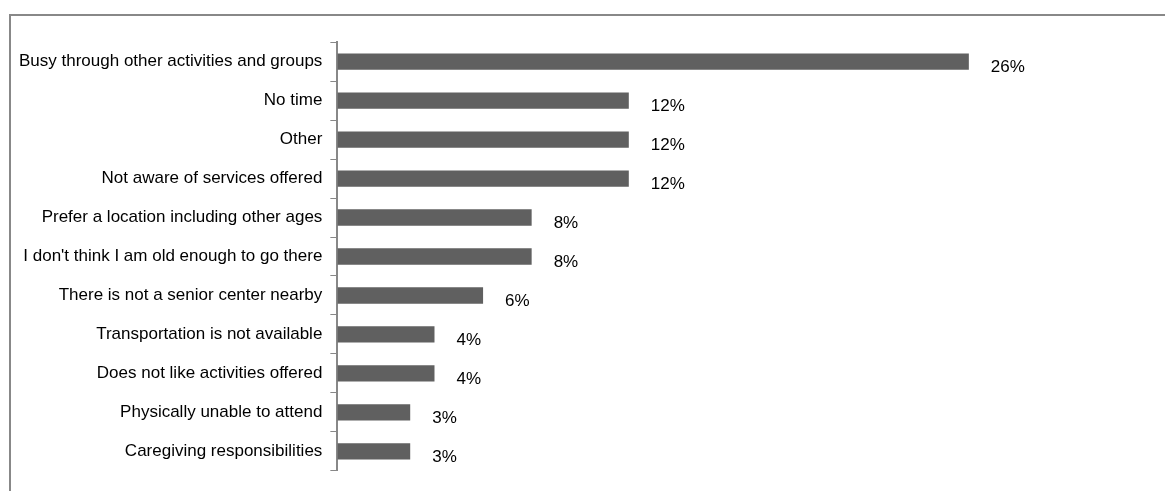  What do you see at coordinates (209, 334) in the screenshot?
I see `y-tick-label: Transportation is not available` at bounding box center [209, 334].